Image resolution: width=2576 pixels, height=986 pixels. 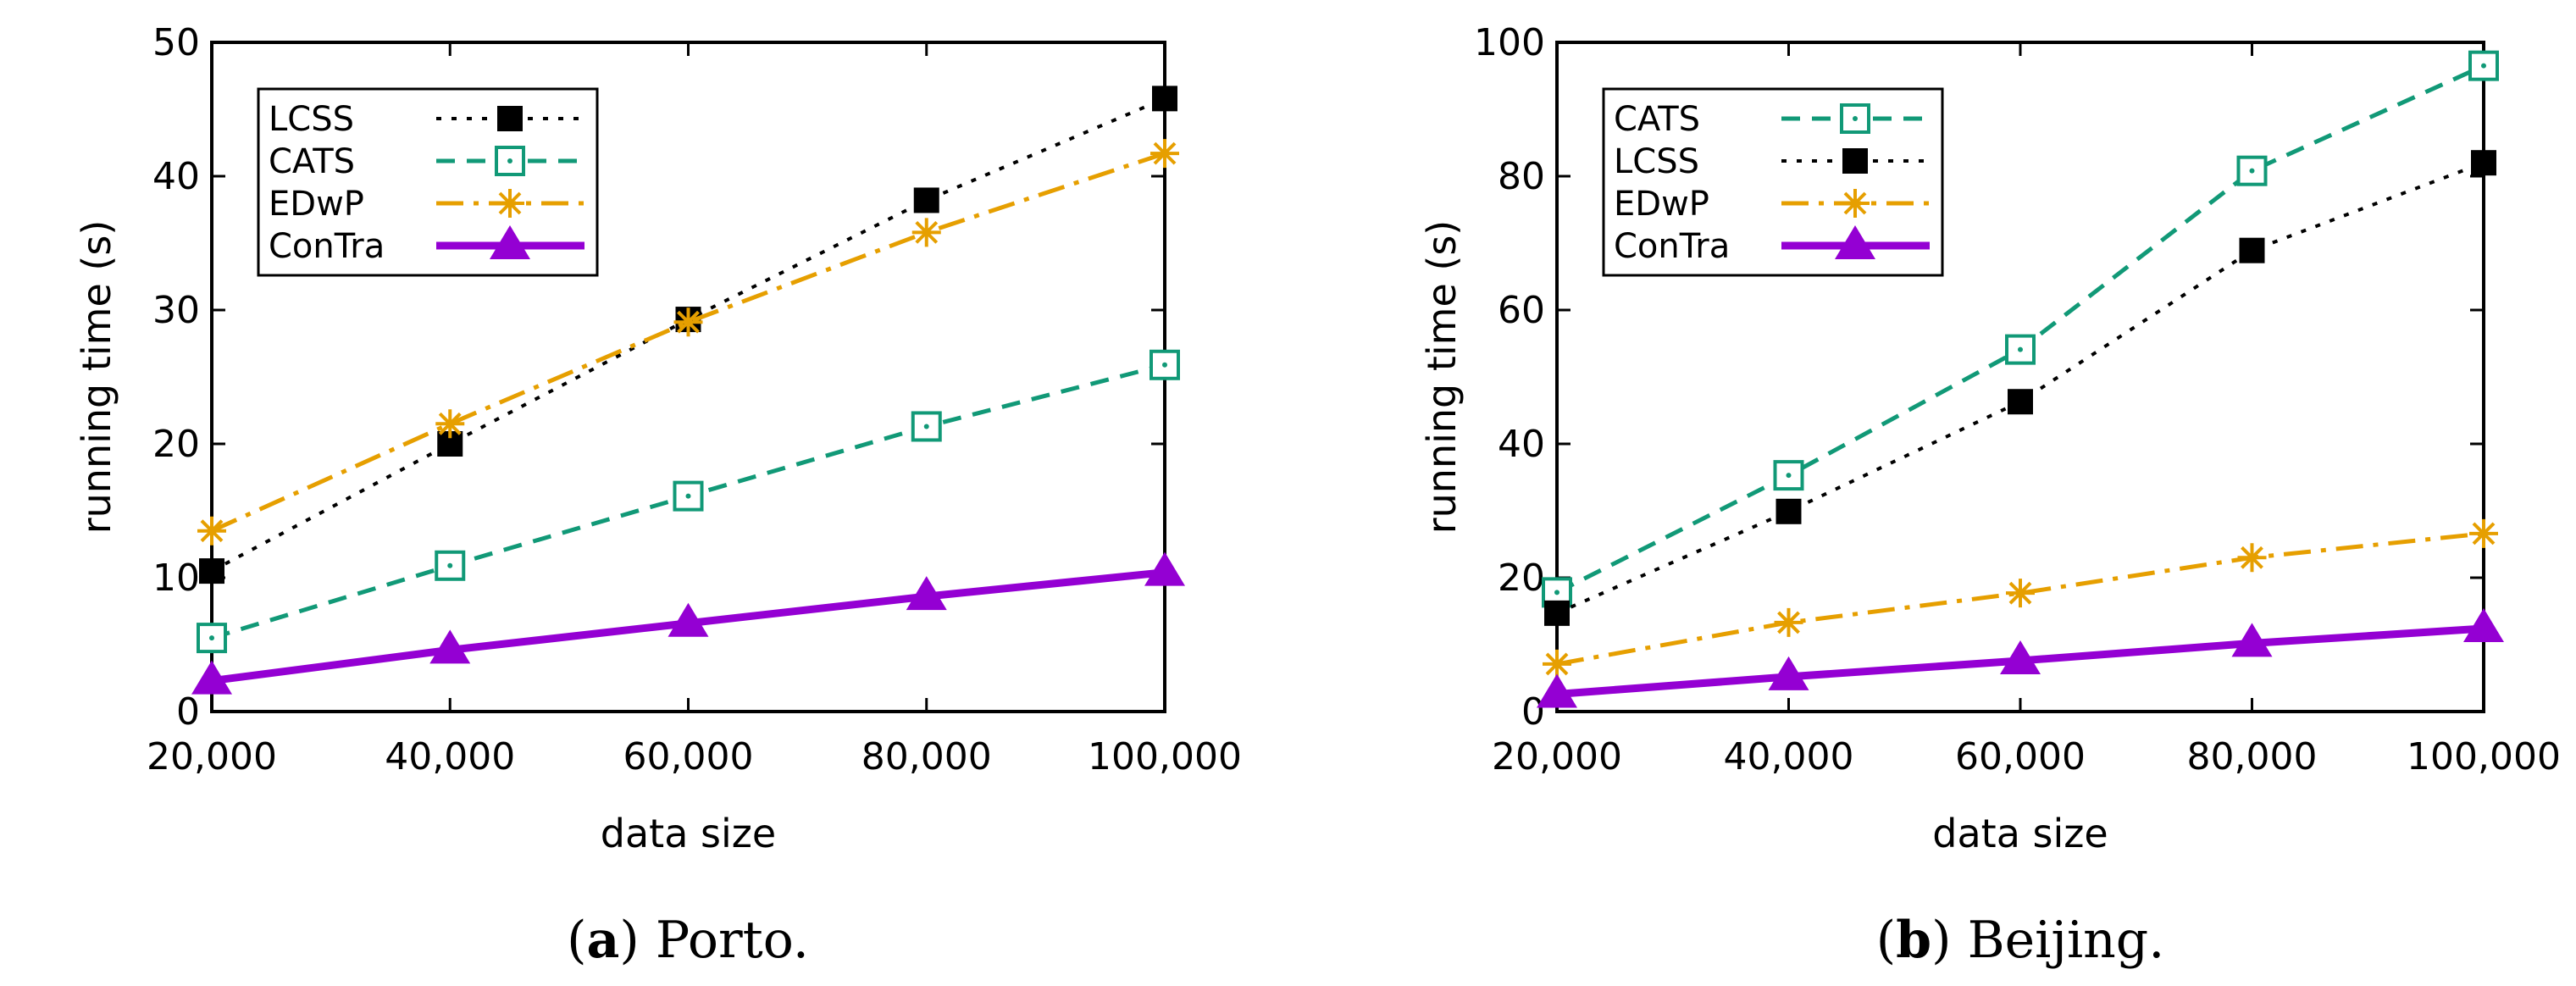 What do you see at coordinates (1789, 756) in the screenshot?
I see `x-tick-label: 40,000` at bounding box center [1789, 756].